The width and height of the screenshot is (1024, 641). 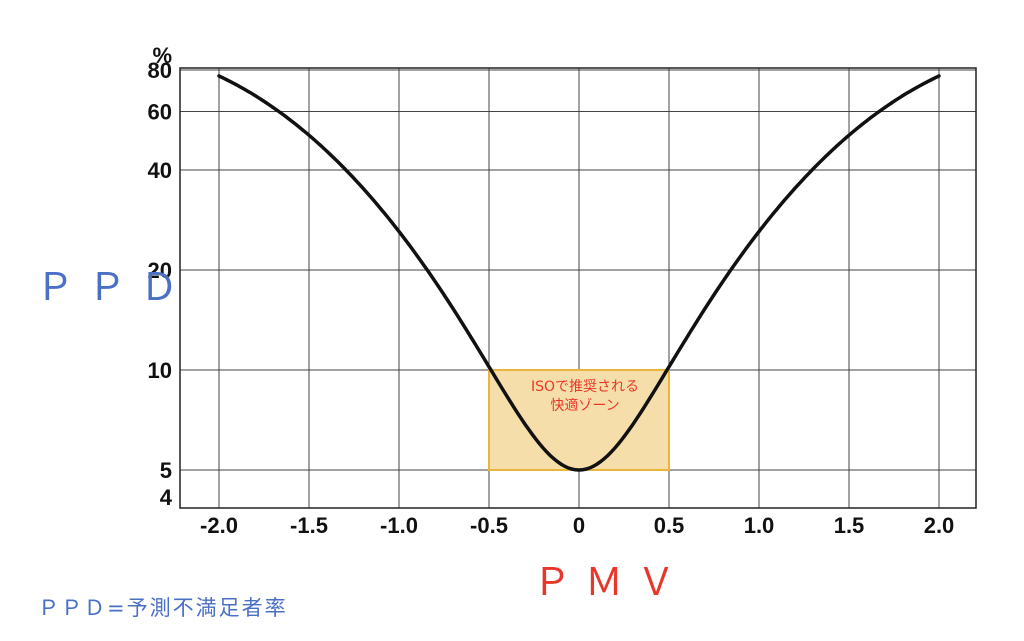 What do you see at coordinates (309, 525) in the screenshot?
I see `x-tick-label: -1.5` at bounding box center [309, 525].